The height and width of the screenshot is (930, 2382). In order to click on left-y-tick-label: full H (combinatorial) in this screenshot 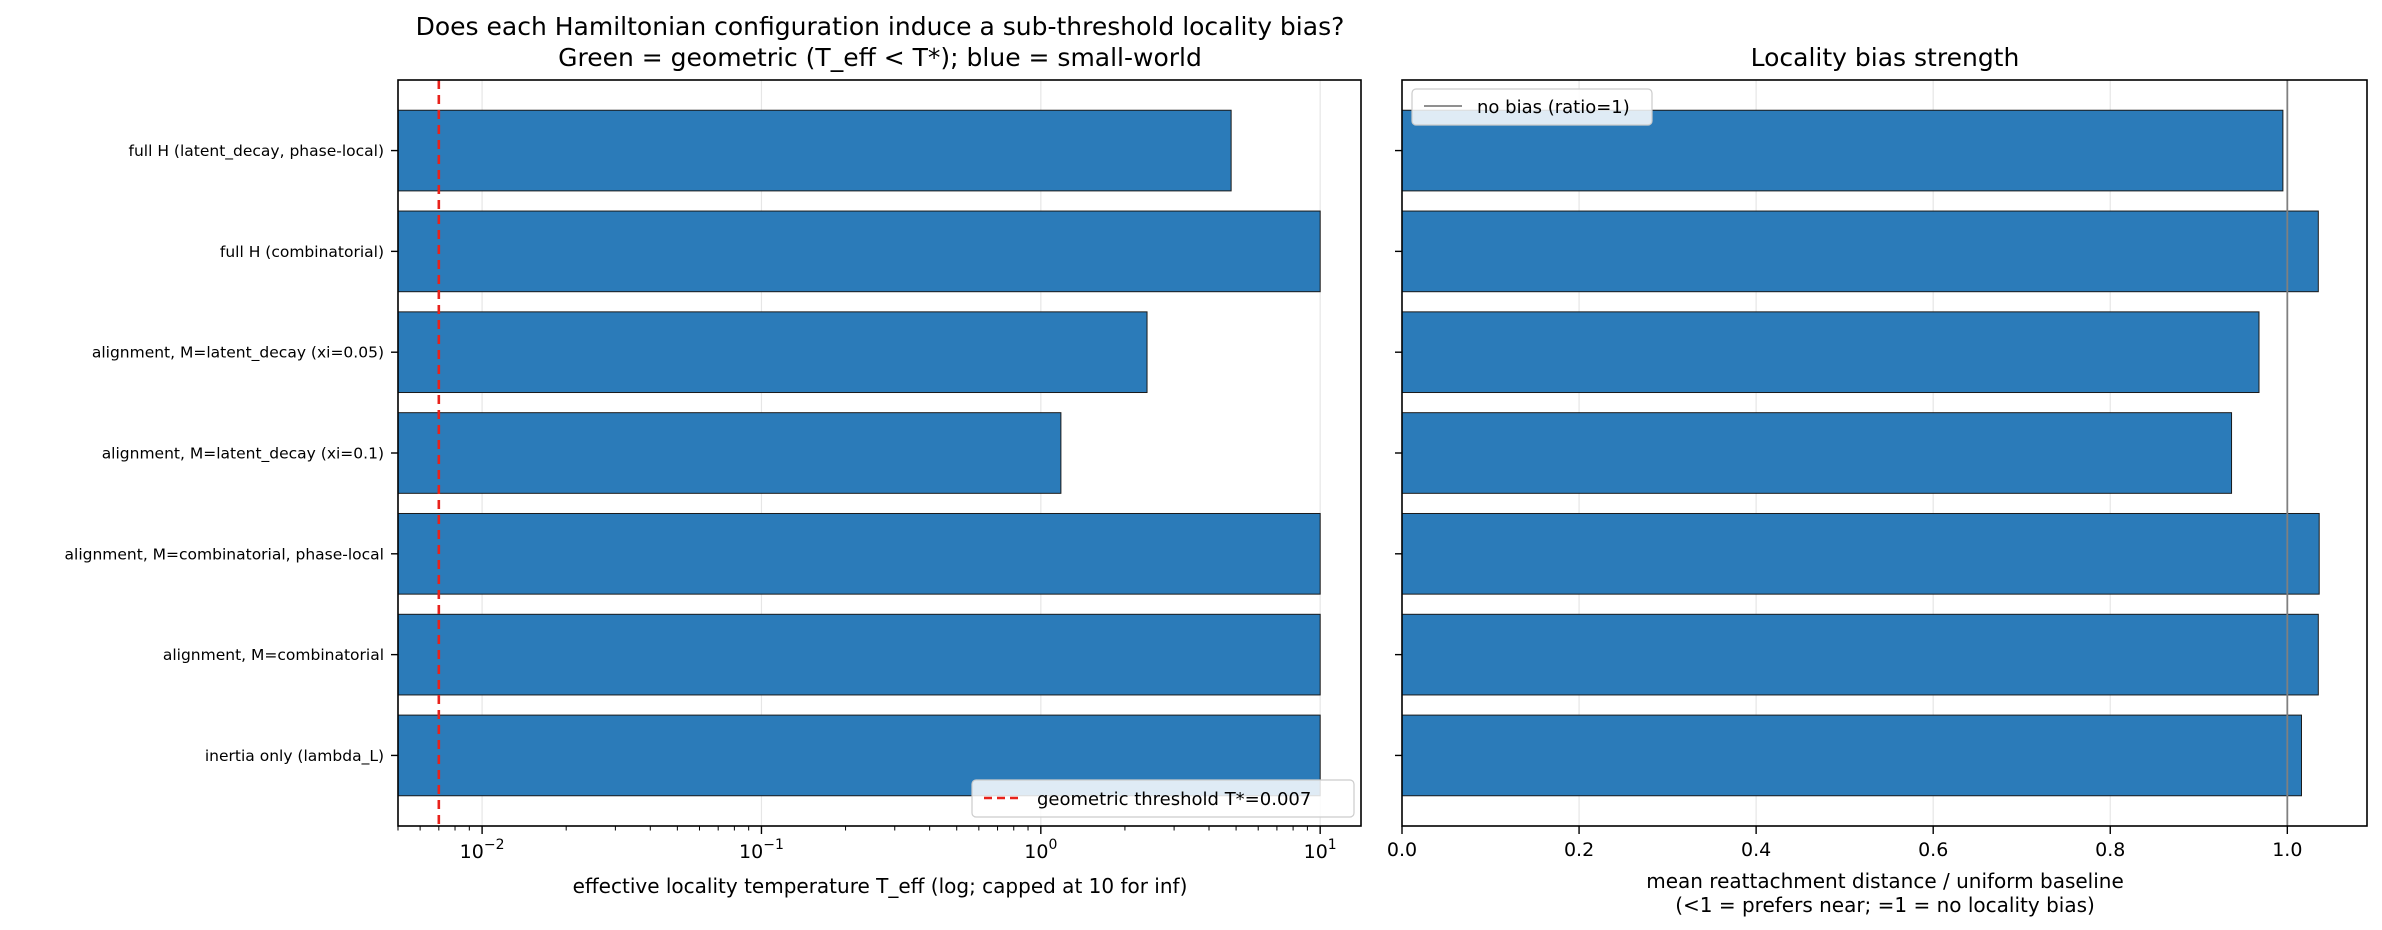, I will do `click(302, 252)`.